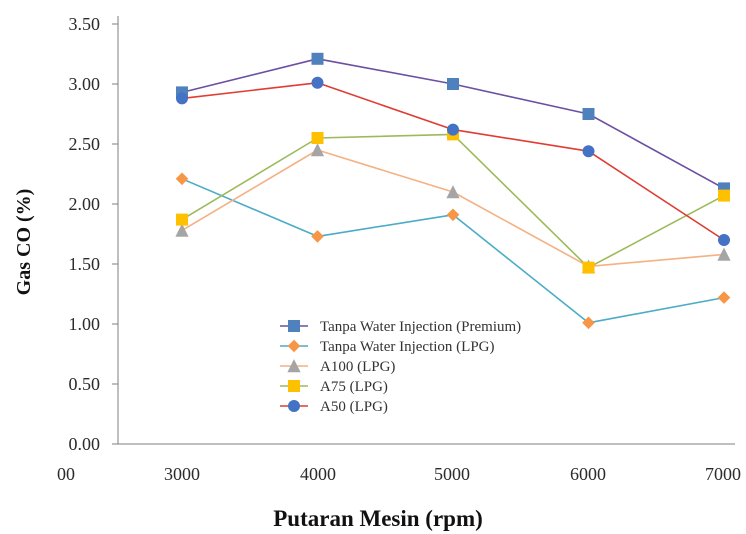  I want to click on y-tick-label: 1.50, so click(85, 264).